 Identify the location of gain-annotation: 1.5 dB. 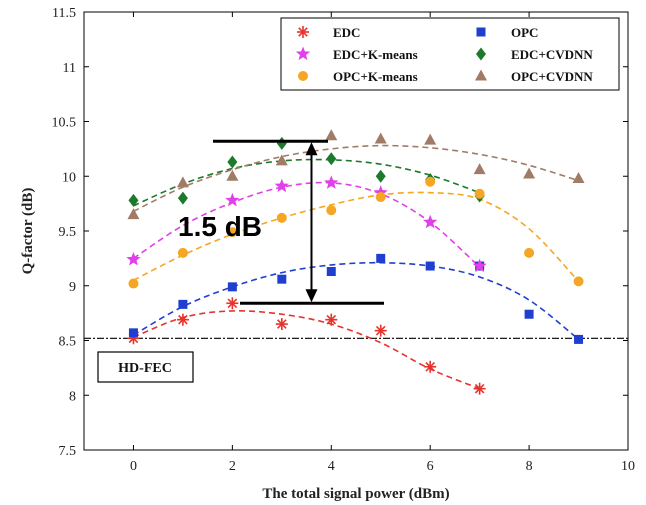
(281, 222).